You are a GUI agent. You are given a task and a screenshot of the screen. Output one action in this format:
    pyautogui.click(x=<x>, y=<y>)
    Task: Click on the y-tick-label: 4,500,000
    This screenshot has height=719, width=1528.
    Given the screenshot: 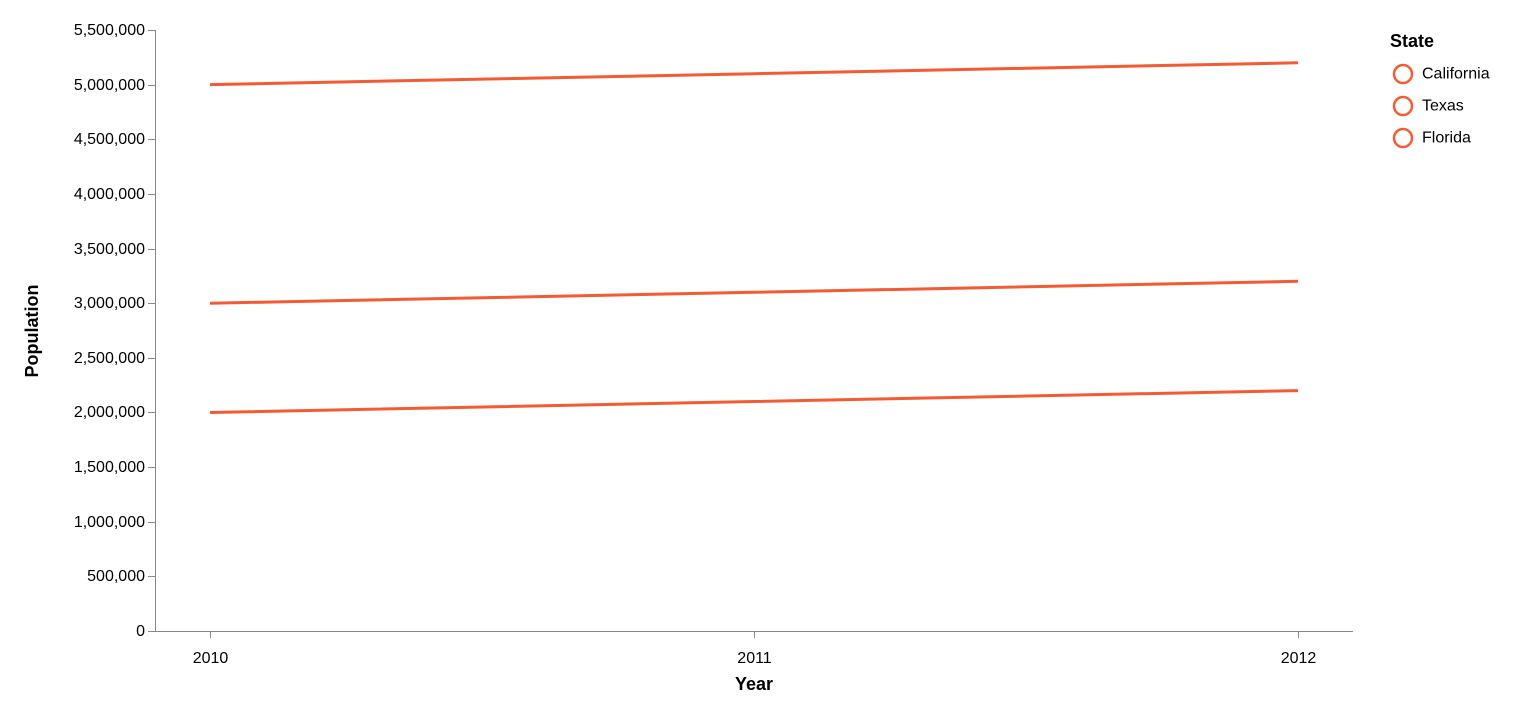 What is the action you would take?
    pyautogui.click(x=109, y=139)
    